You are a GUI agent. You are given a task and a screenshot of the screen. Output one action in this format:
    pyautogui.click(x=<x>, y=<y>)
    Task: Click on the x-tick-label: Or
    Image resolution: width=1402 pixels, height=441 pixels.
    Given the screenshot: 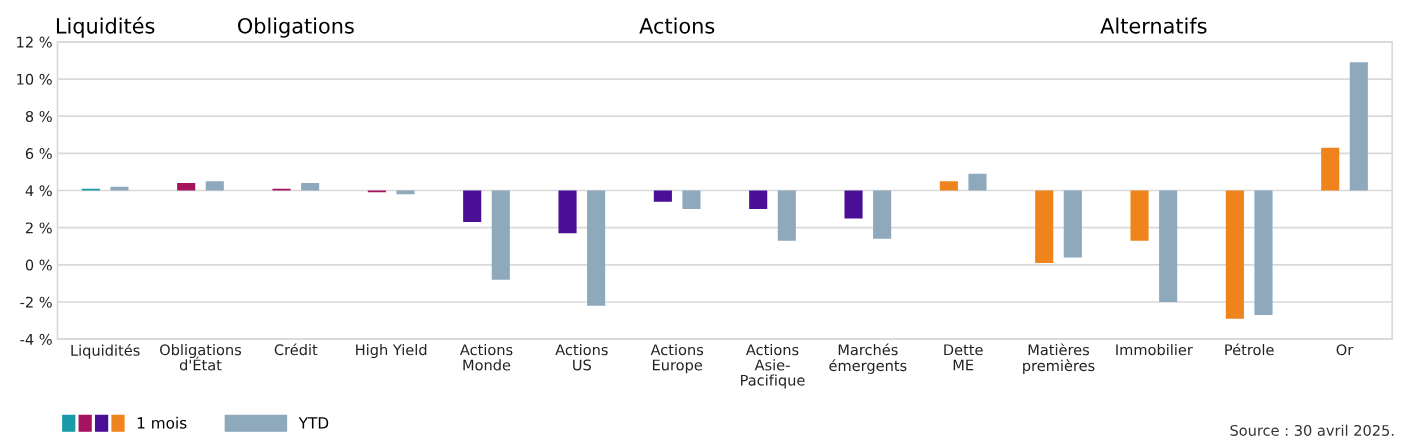 What is the action you would take?
    pyautogui.click(x=1345, y=350)
    